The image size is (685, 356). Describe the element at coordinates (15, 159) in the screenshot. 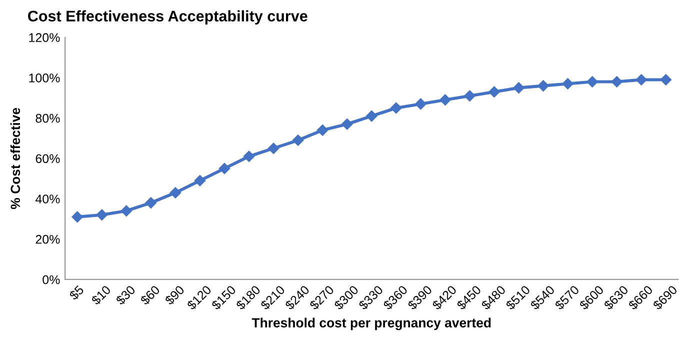

I see `y-axis-title: % Cost effective` at that location.